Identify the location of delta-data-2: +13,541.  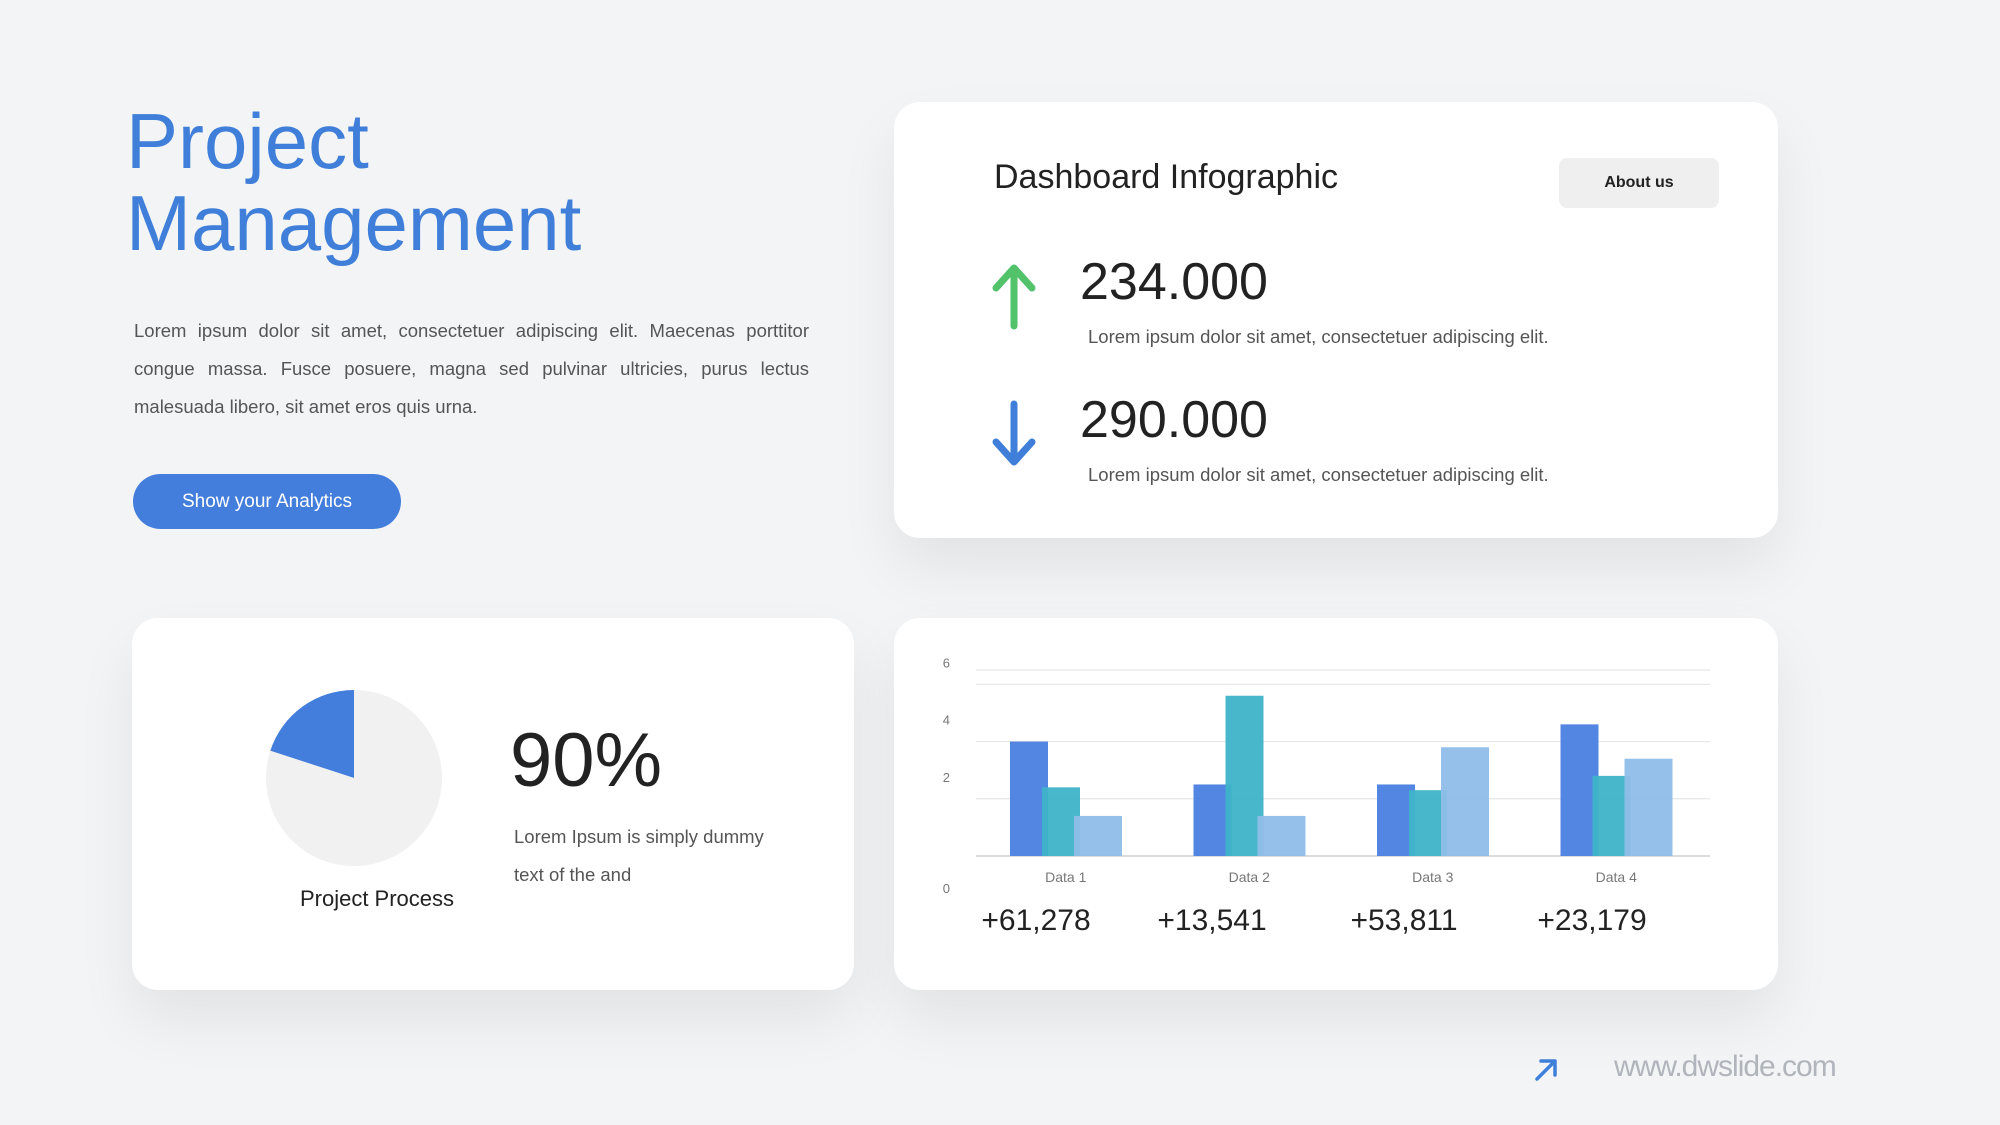
(1212, 920).